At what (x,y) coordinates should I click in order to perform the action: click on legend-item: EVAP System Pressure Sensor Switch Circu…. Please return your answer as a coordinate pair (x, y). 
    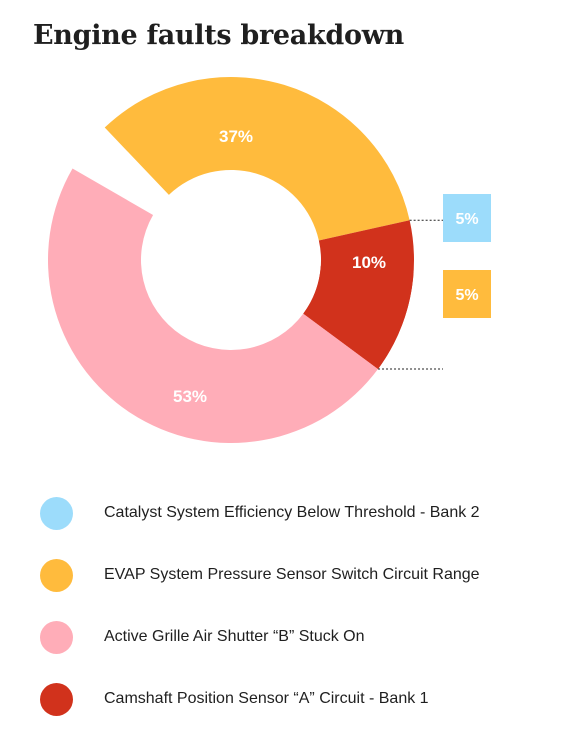
    Looking at the image, I should click on (290, 575).